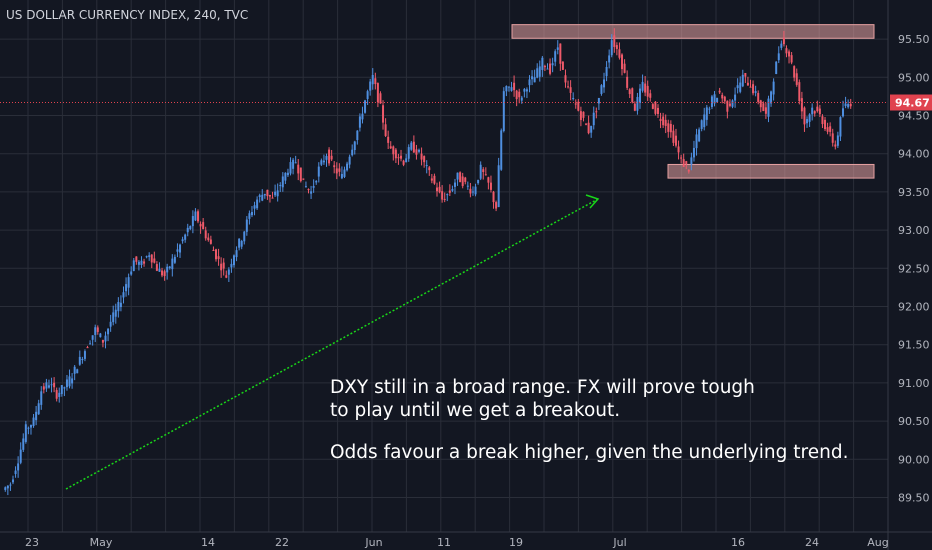  Describe the element at coordinates (127, 15) in the screenshot. I see `chart-title: US DOLLAR CURRENCY INDEX, 240, TVC` at that location.